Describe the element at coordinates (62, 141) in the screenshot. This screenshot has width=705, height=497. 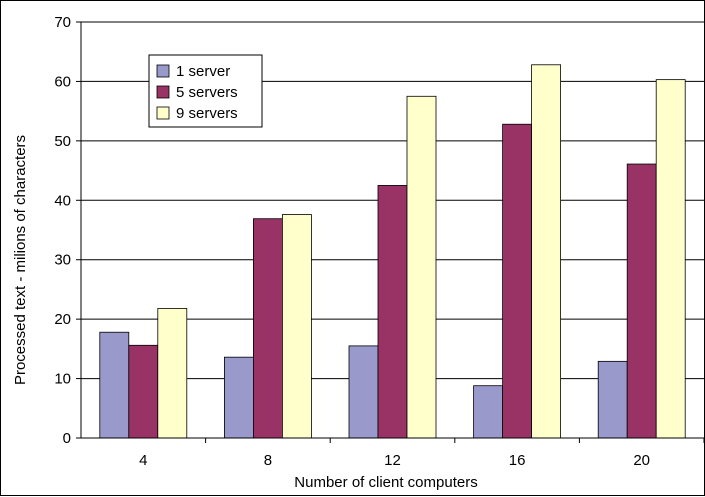
I see `y-tick-label: 50` at that location.